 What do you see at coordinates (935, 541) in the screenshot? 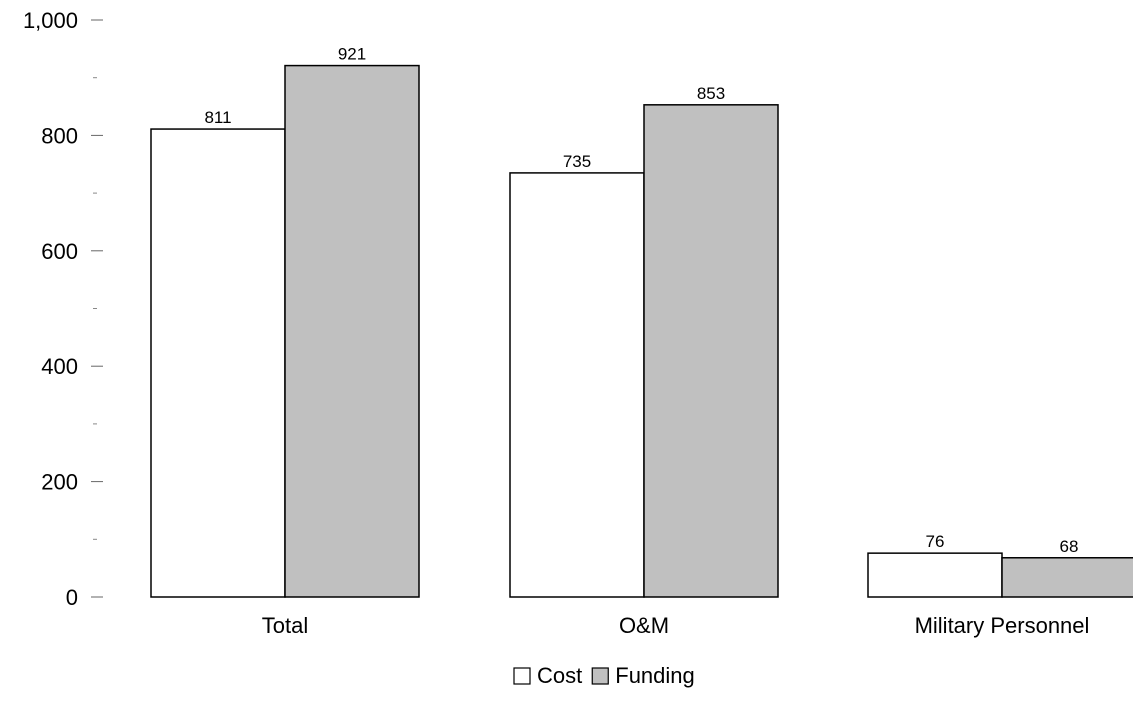
I see `data-label-cost-2: 76` at bounding box center [935, 541].